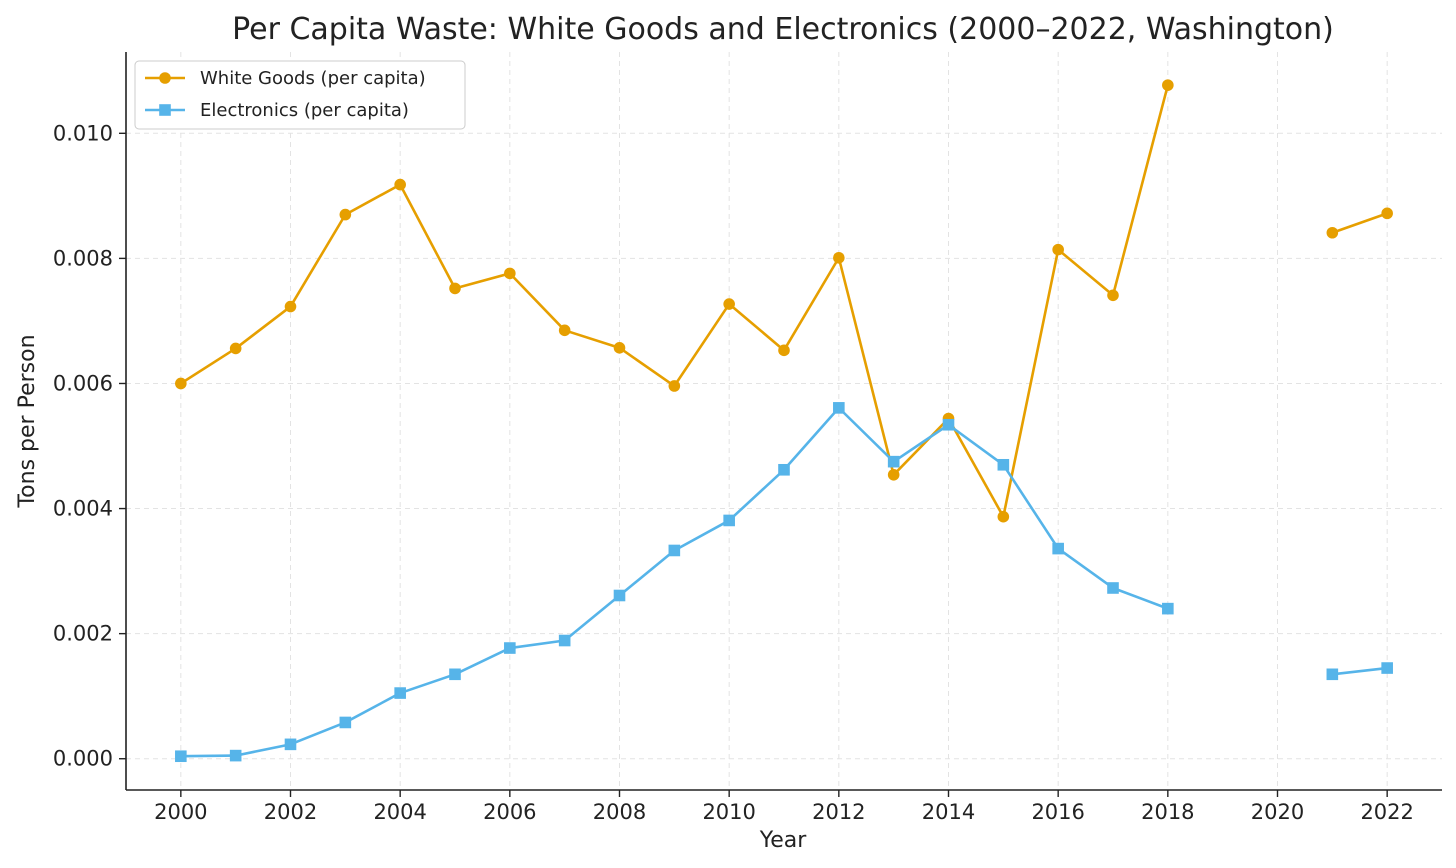 The image size is (1456, 868). What do you see at coordinates (1386, 812) in the screenshot?
I see `x-tick-label: 2022` at bounding box center [1386, 812].